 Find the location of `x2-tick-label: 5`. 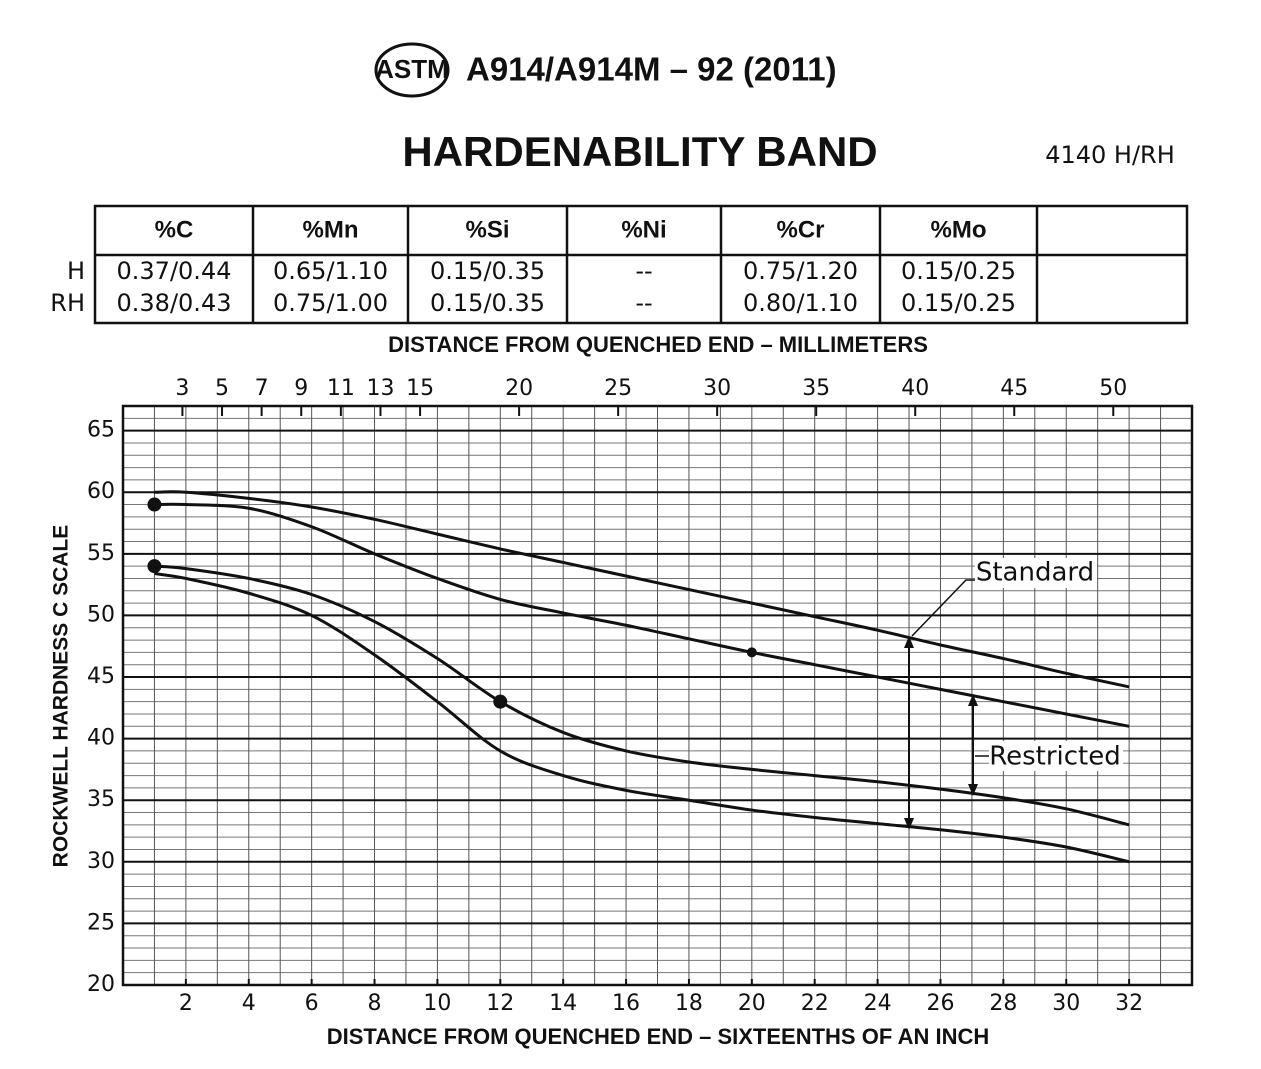

x2-tick-label: 5 is located at coordinates (222, 388).